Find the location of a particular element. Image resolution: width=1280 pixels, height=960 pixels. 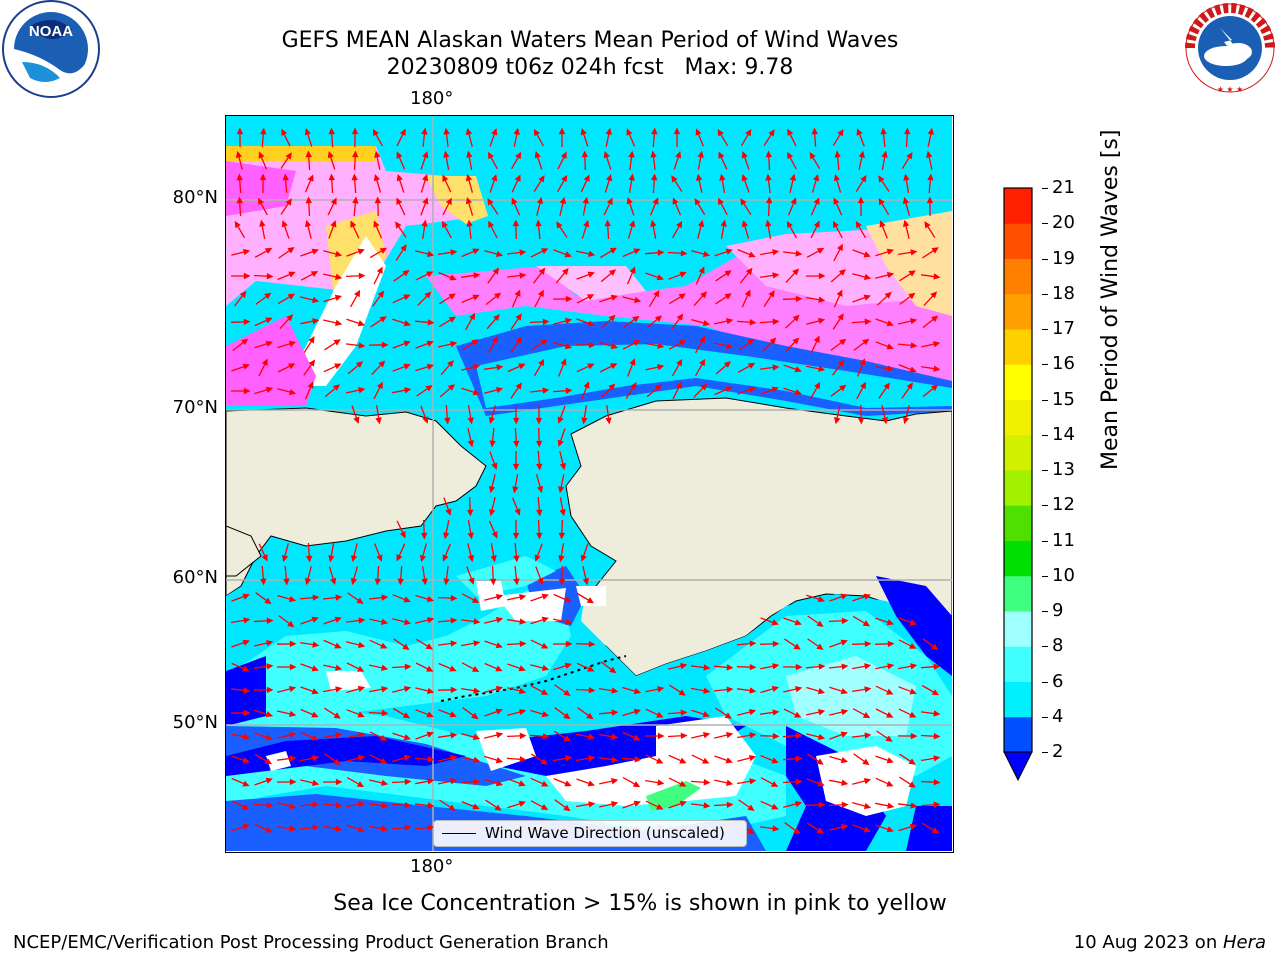

colorbar-block is located at coordinates (1018, 523).